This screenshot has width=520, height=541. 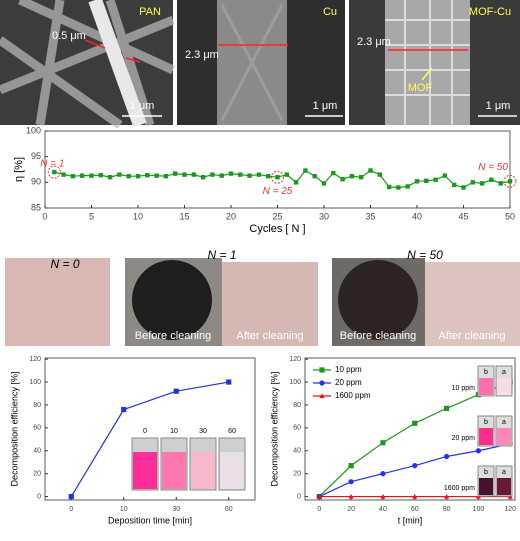 I want to click on y-tick-label: 20, so click(x=297, y=474).